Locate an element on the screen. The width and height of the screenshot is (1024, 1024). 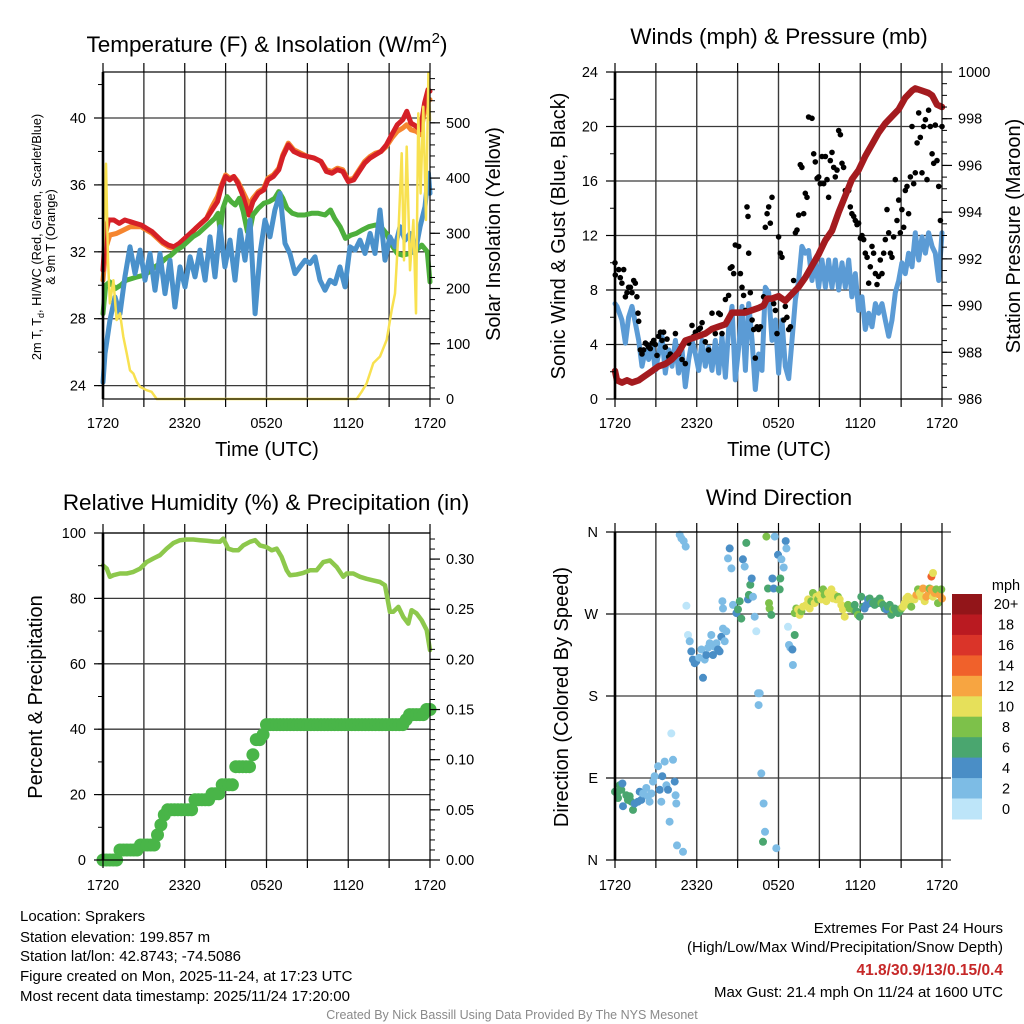
colorbar-label: 2 is located at coordinates (1006, 789).